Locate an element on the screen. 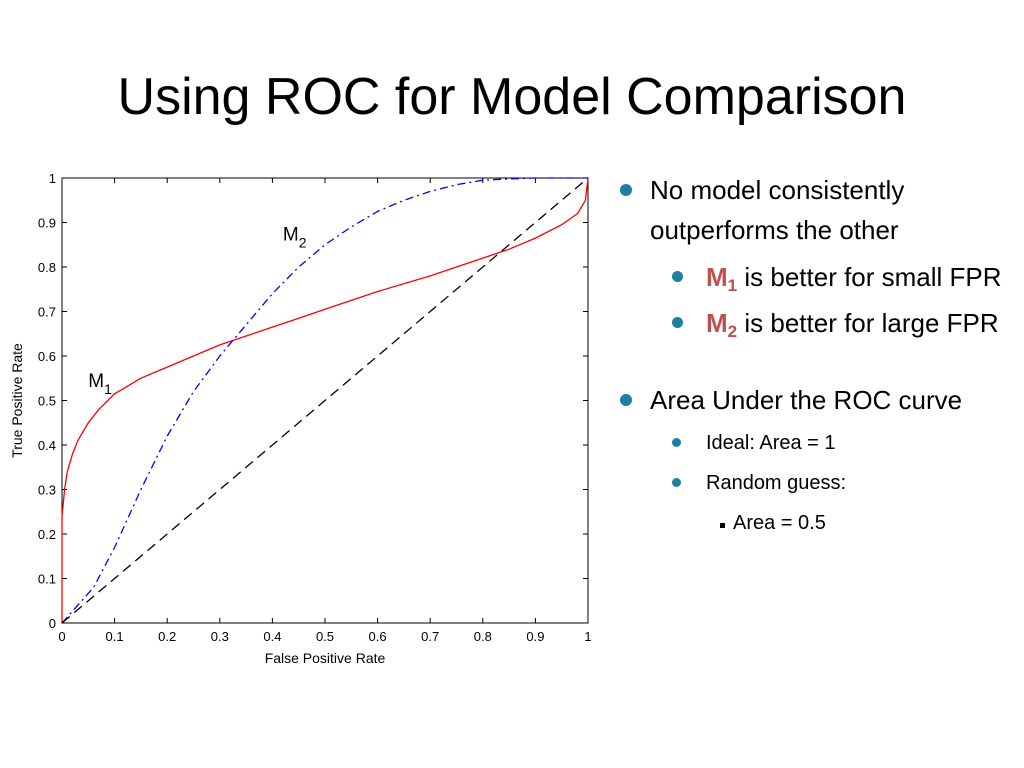 The image size is (1024, 768). y-tick-label: 1 is located at coordinates (52, 178).